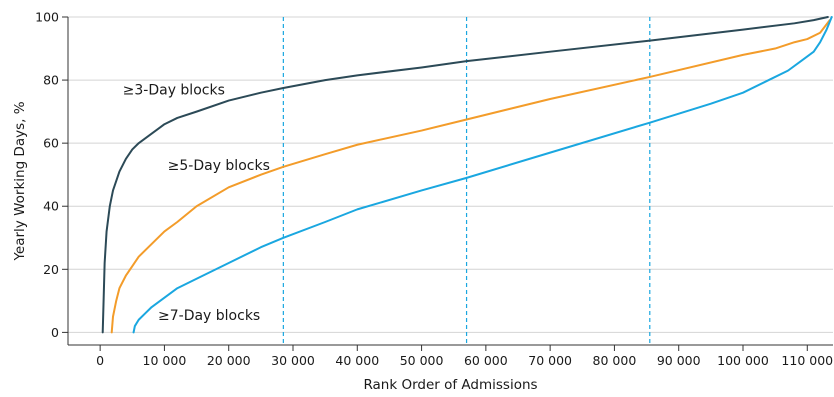 This screenshot has width=834, height=397. Describe the element at coordinates (174, 90) in the screenshot. I see `series-label: ≥3-Day blocks` at that location.